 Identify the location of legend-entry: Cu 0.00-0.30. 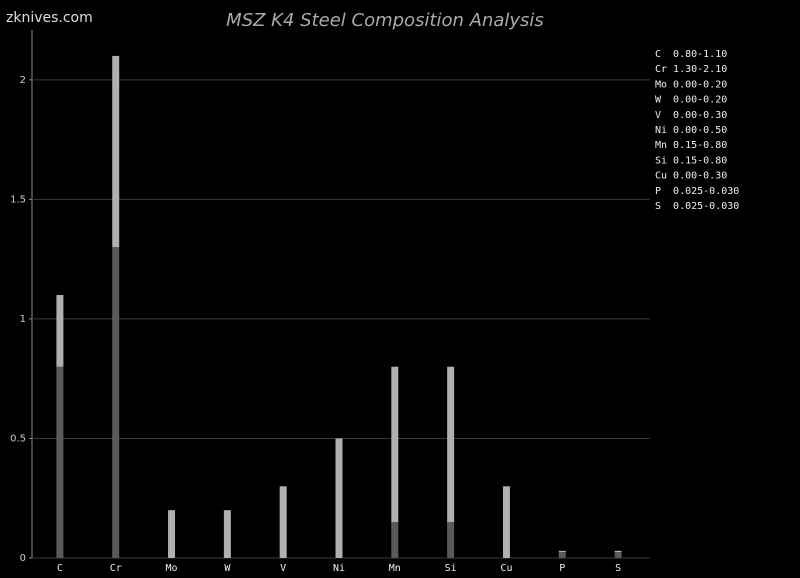
(691, 176).